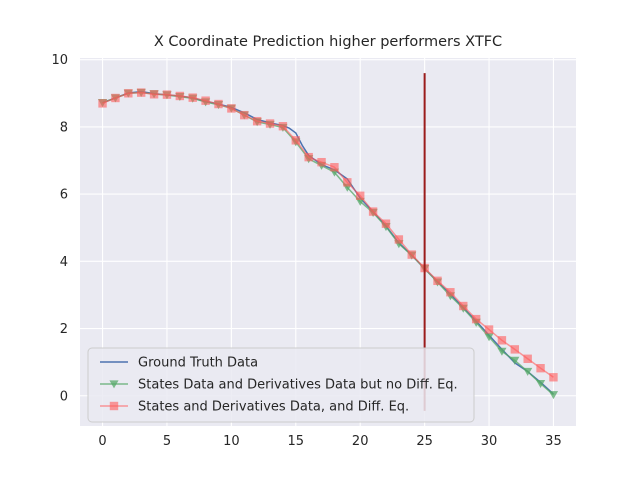 The width and height of the screenshot is (640, 480). Describe the element at coordinates (64, 127) in the screenshot. I see `y-tick-label: 8` at that location.